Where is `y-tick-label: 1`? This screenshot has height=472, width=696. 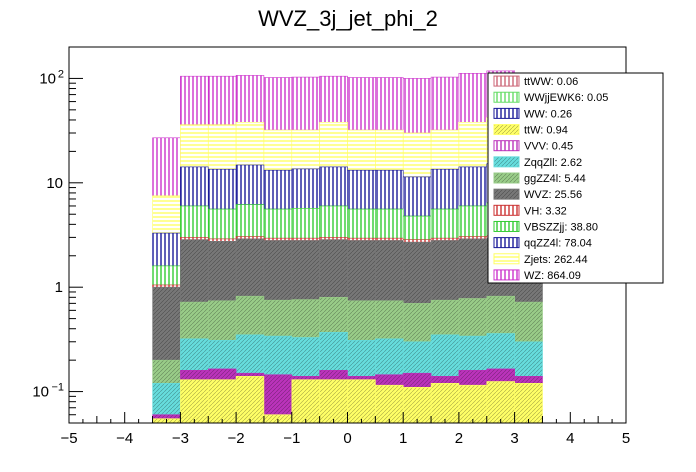
y-tick-label: 1 is located at coordinates (59, 287).